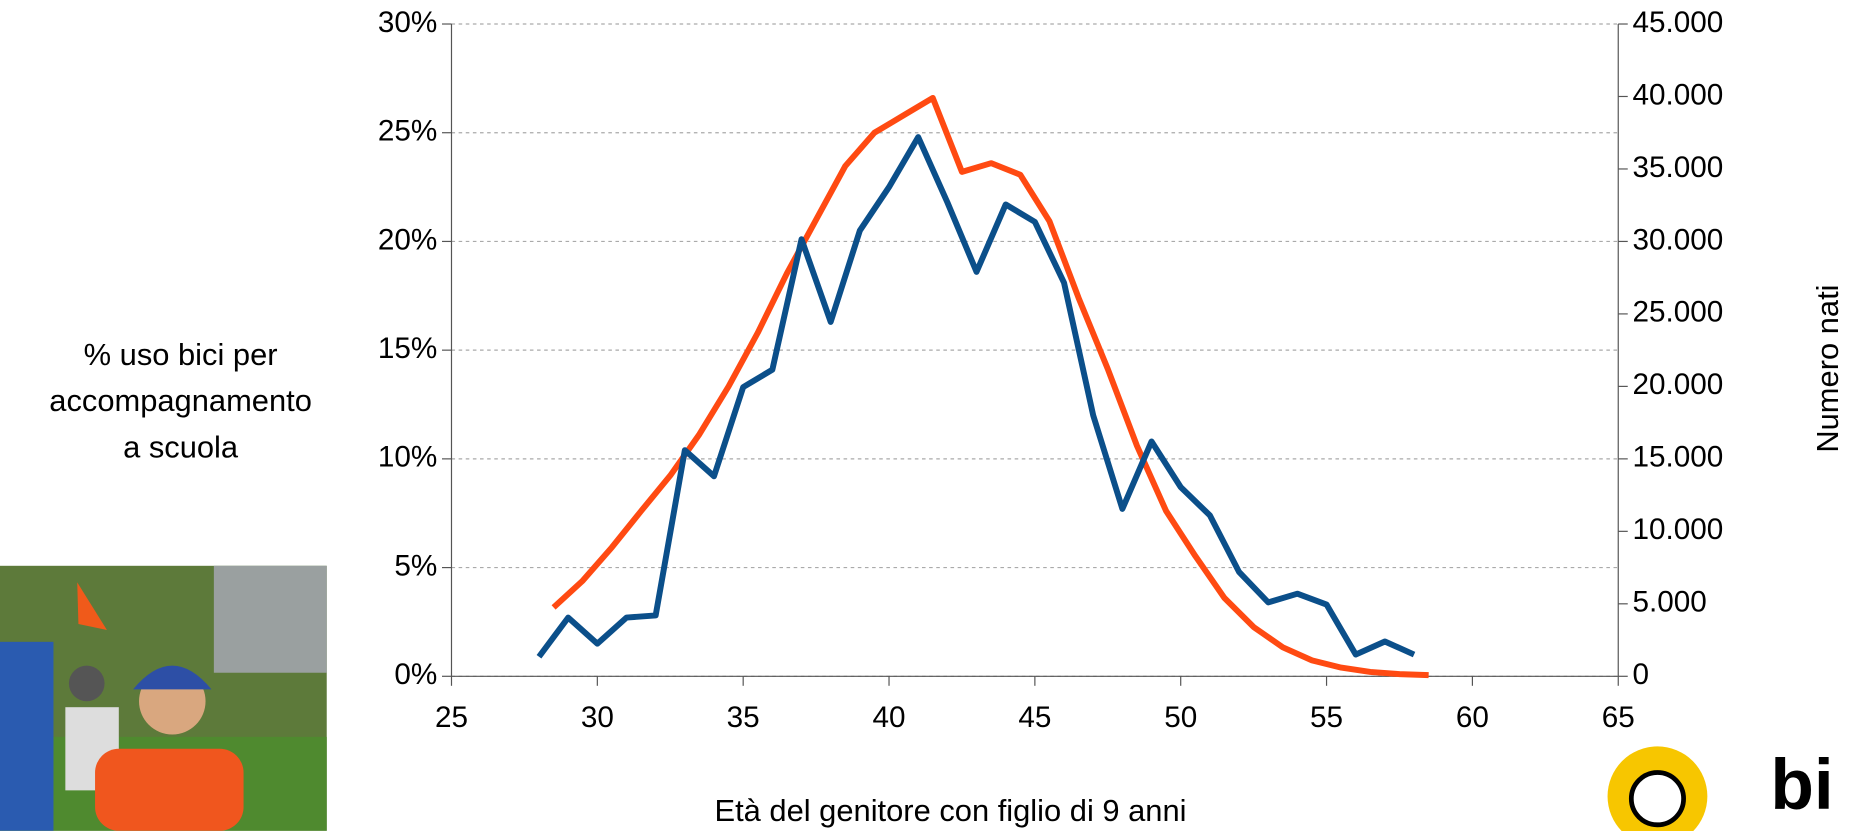 This screenshot has width=1863, height=831. What do you see at coordinates (407, 22) in the screenshot?
I see `y-tick-label: 30%` at bounding box center [407, 22].